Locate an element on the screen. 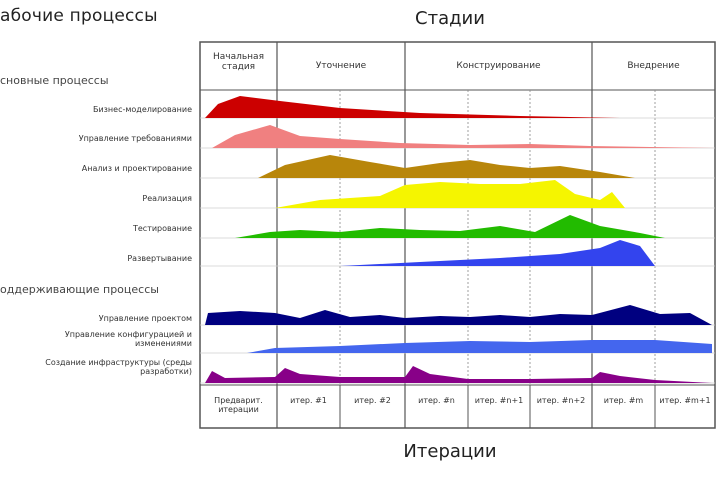 This screenshot has width=720, height=480. workflows-title: абочие процессы is located at coordinates (79, 16).